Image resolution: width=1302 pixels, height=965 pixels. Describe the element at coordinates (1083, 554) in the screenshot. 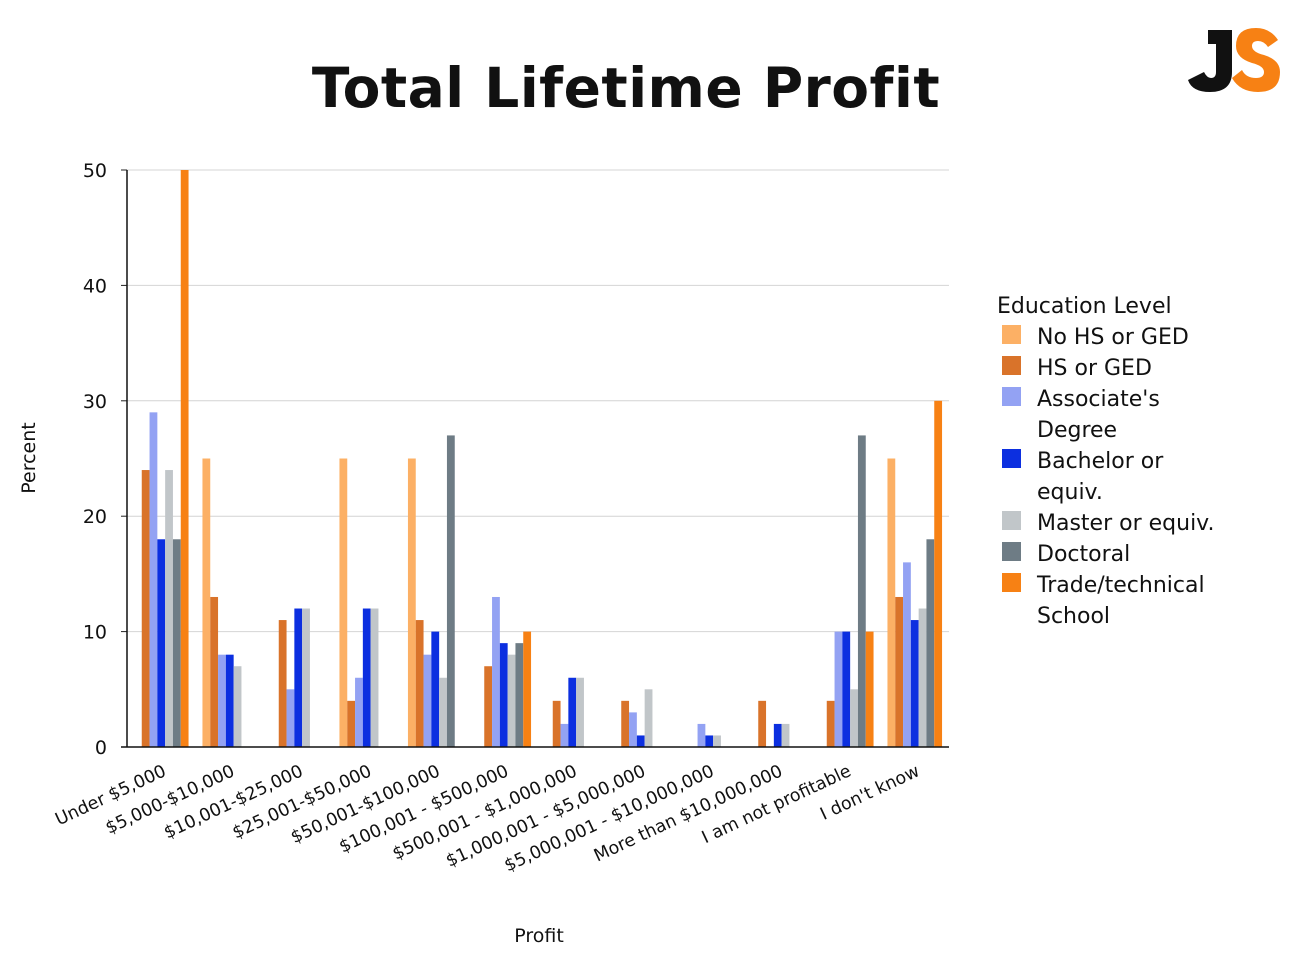

I see `legend-label: Doctoral` at that location.